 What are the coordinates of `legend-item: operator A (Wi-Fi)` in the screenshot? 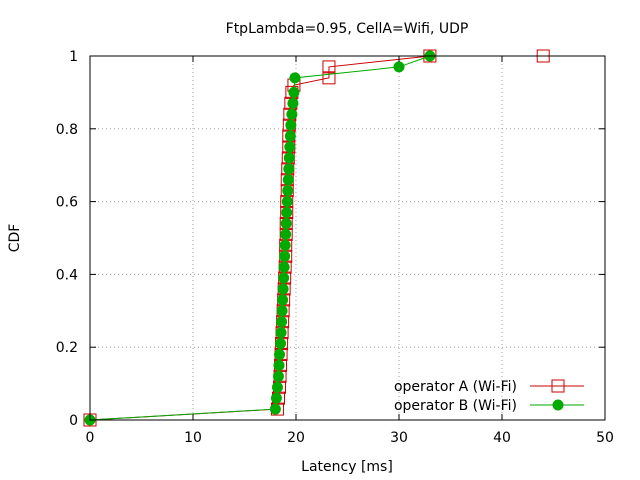 It's located at (489, 387).